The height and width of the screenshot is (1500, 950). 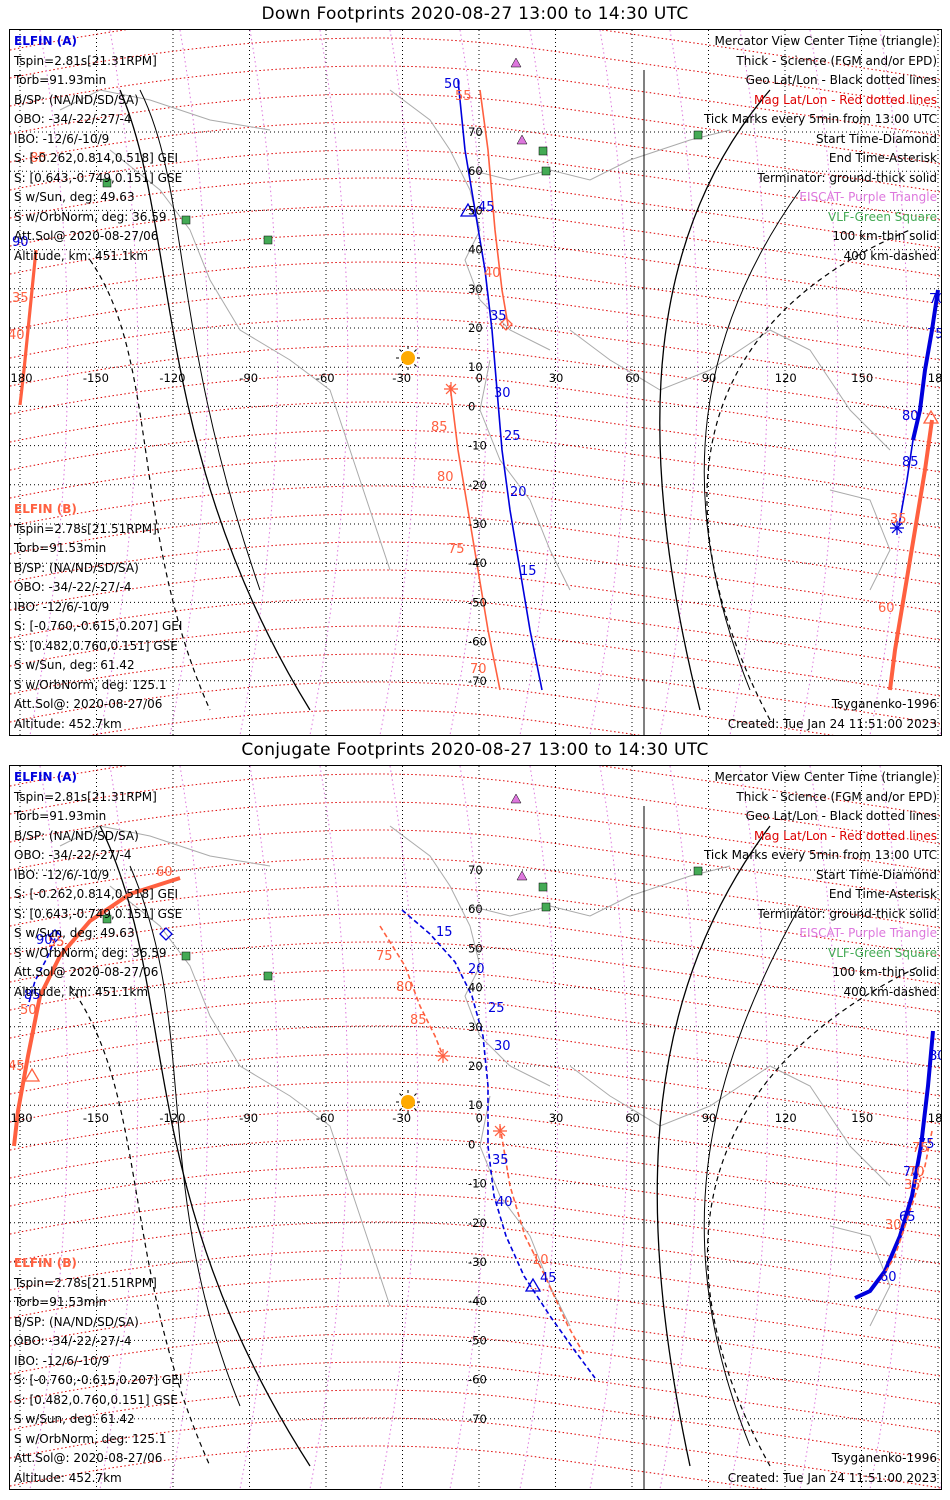 What do you see at coordinates (882, 894) in the screenshot?
I see `legend-item: End Time-Asterisk` at bounding box center [882, 894].